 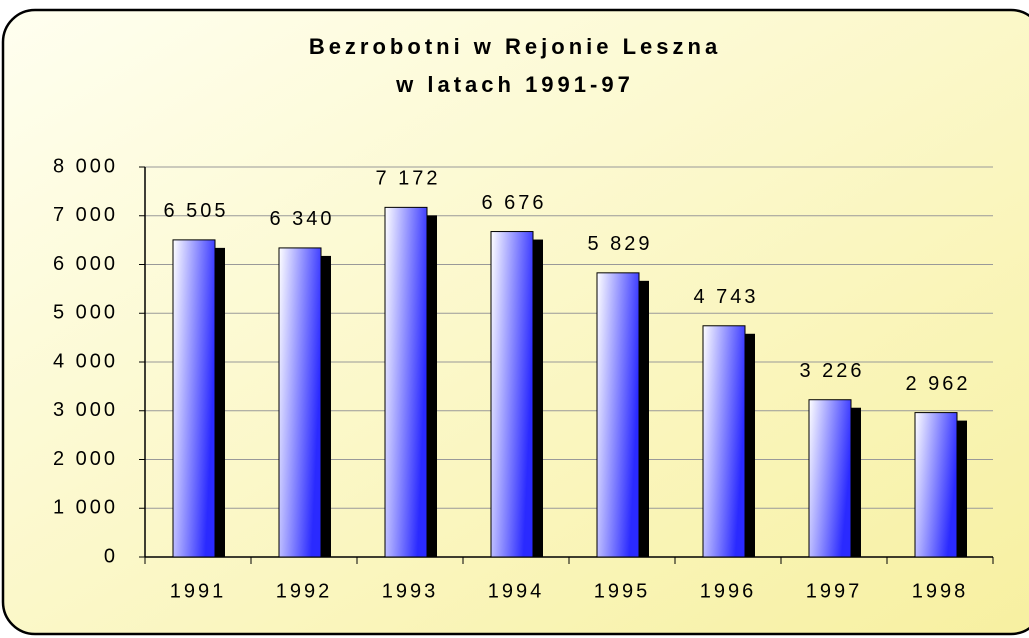 I want to click on value-label: 6 505, so click(x=195, y=211).